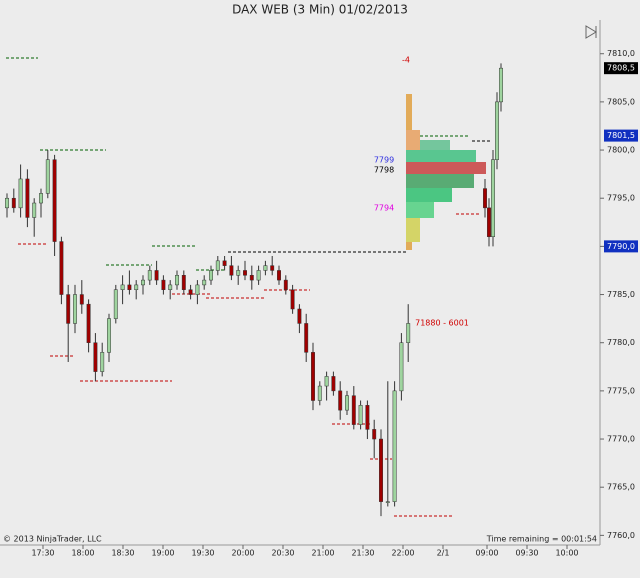 Image resolution: width=640 pixels, height=578 pixels. Describe the element at coordinates (621, 101) in the screenshot. I see `y-tick-label: 7805,0` at that location.